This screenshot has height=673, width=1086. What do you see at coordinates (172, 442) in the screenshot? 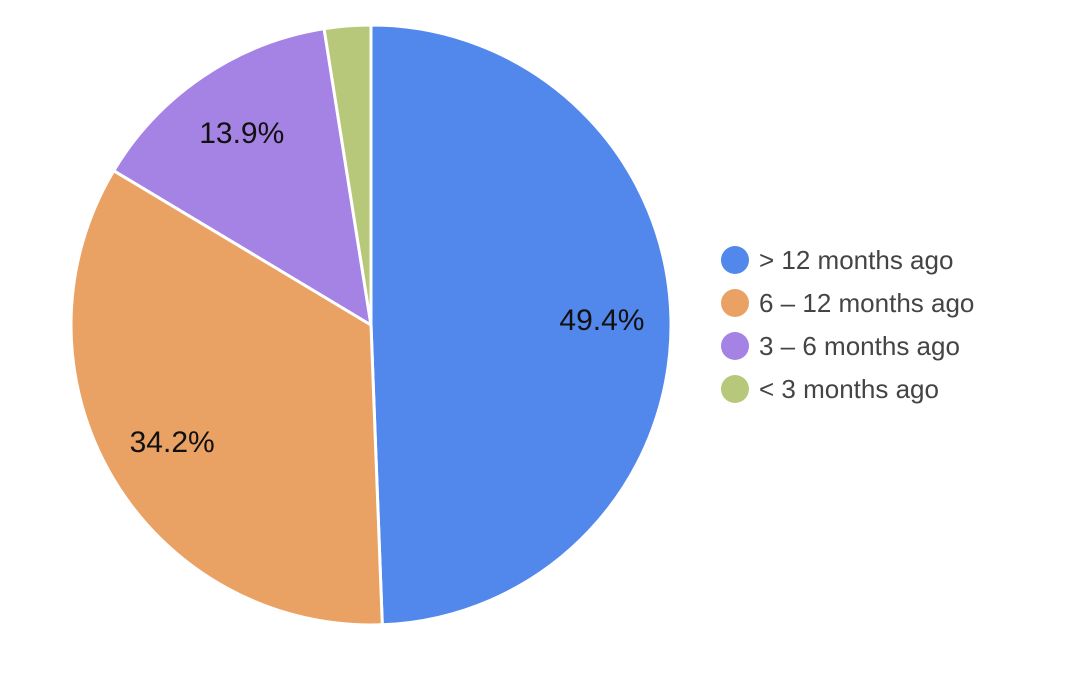
I see `pie-data-label-2: 34.2%` at bounding box center [172, 442].